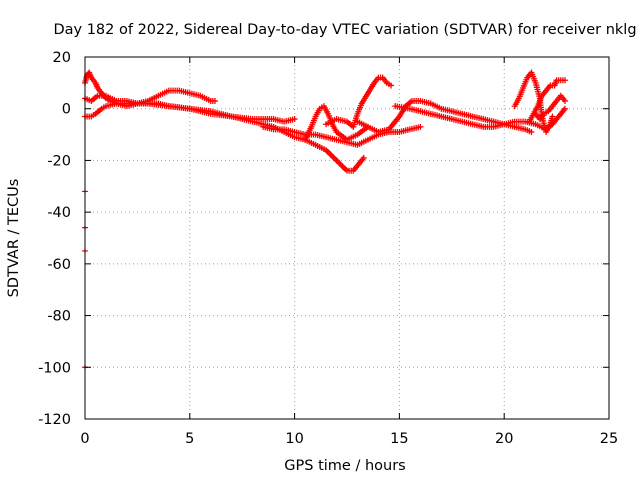  I want to click on series-trace-j, so click(547, 101).